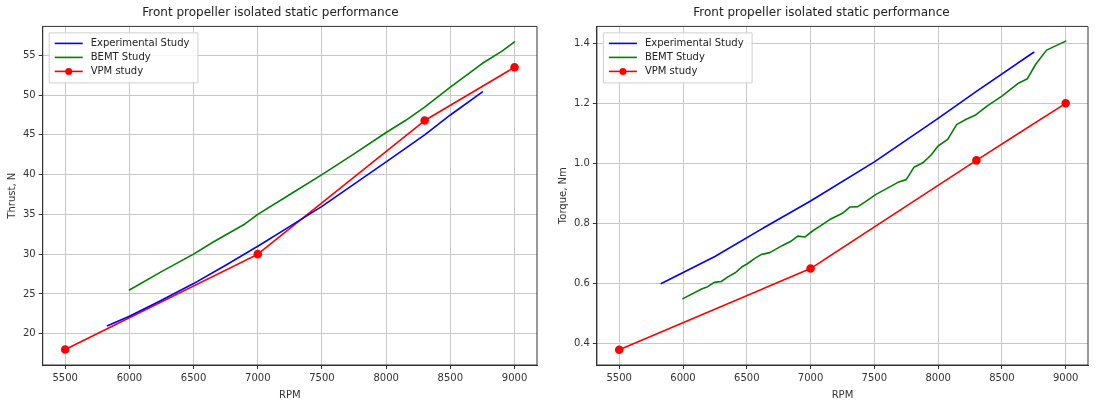 The height and width of the screenshot is (405, 1102). I want to click on y-tick-label: 0.8, so click(582, 223).